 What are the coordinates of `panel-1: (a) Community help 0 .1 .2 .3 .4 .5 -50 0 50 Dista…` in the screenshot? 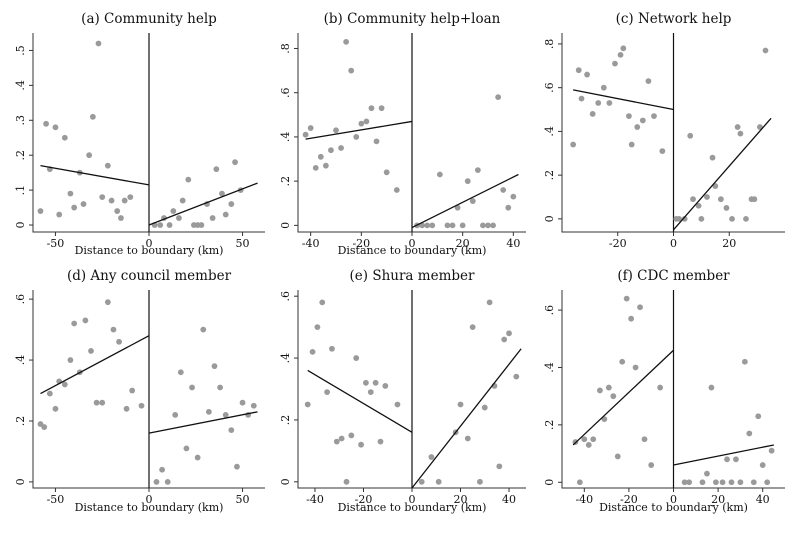 It's located at (139, 134).